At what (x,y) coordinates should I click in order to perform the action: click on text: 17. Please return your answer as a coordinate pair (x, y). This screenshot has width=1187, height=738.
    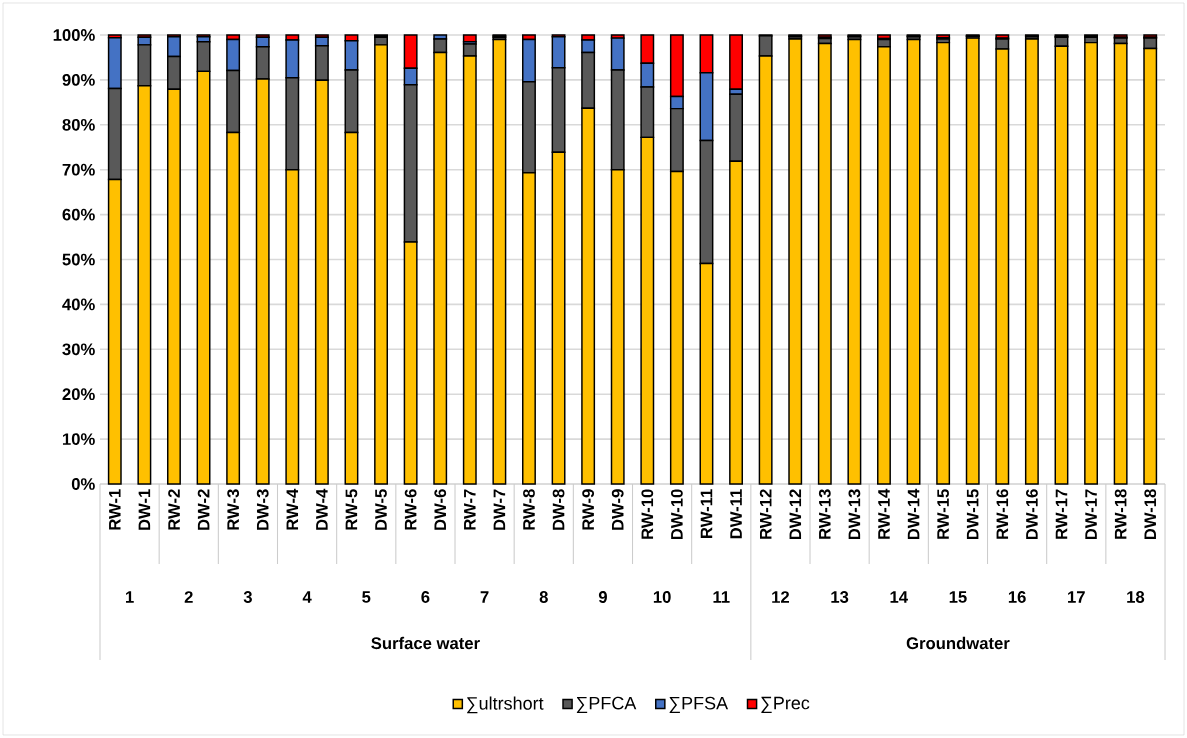
    Looking at the image, I should click on (1076, 597).